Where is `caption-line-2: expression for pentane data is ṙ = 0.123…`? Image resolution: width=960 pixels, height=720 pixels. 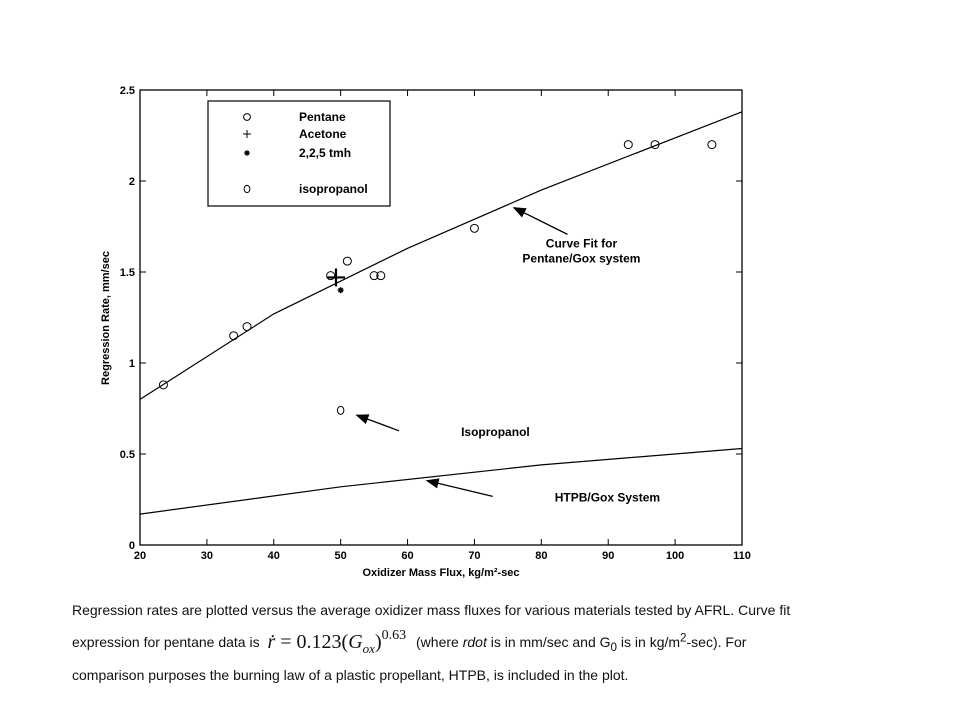 caption-line-2: expression for pentane data is ṙ = 0.123… is located at coordinates (502, 642).